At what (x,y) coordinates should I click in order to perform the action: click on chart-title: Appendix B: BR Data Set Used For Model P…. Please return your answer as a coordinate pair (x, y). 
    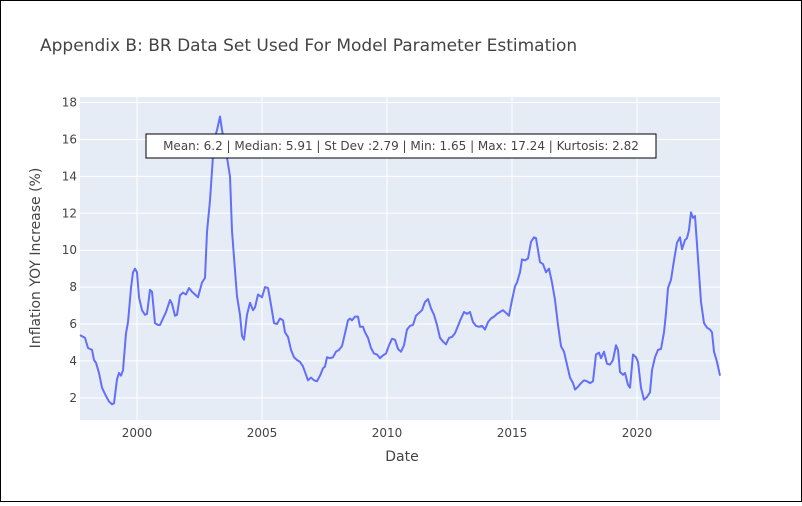
    Looking at the image, I should click on (308, 46).